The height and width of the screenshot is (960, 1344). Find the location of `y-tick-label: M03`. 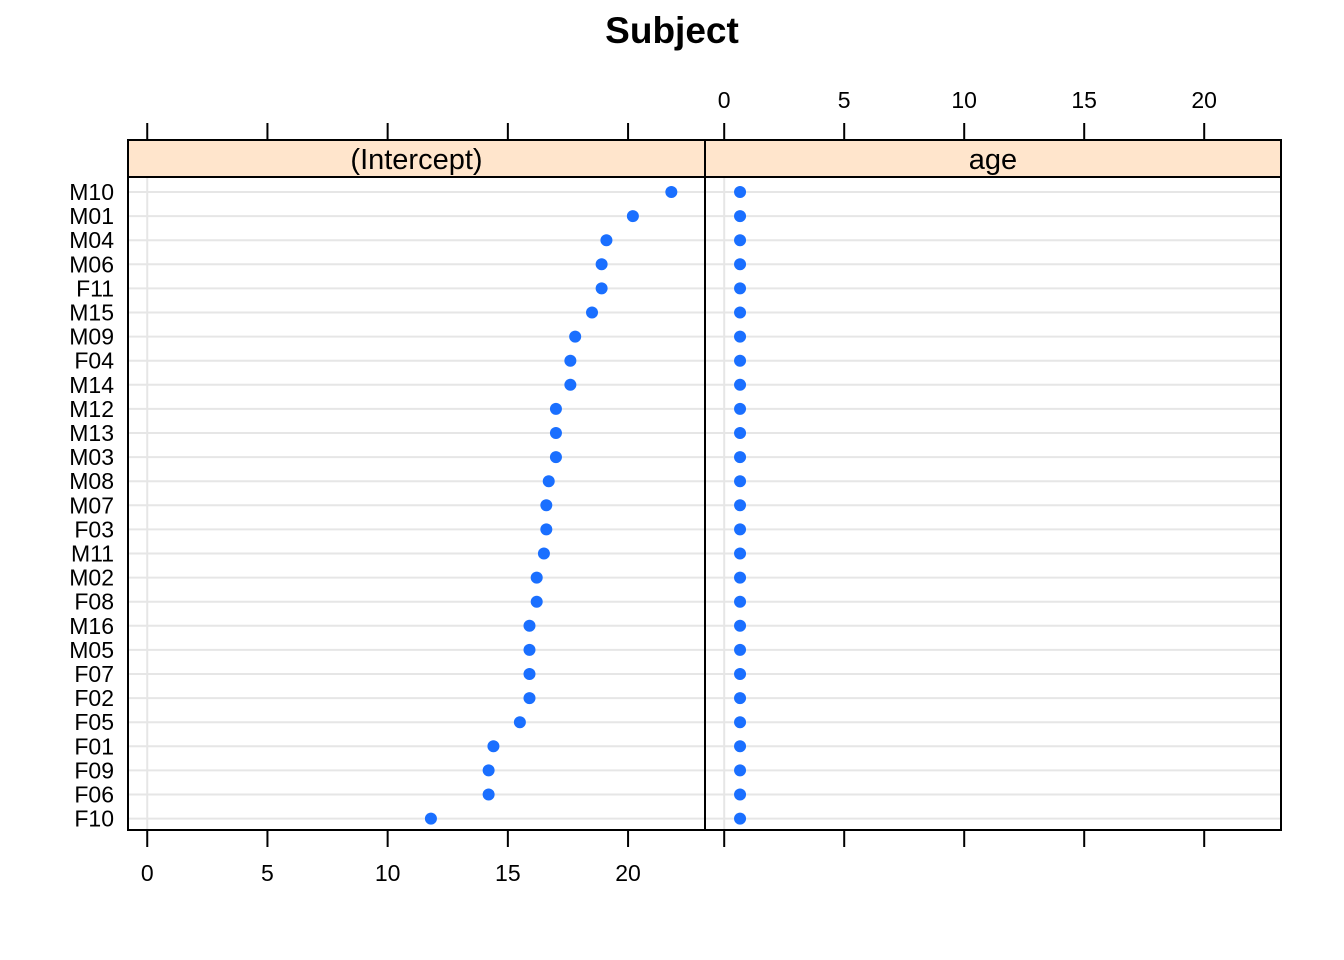

y-tick-label: M03 is located at coordinates (91, 457).